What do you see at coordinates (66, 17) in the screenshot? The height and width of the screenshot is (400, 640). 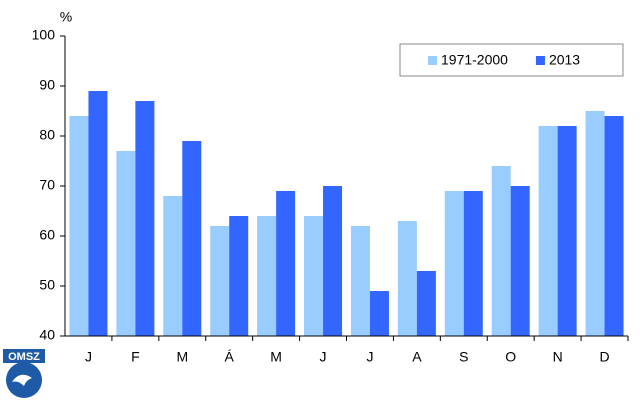 I see `y-axis-label: %` at bounding box center [66, 17].